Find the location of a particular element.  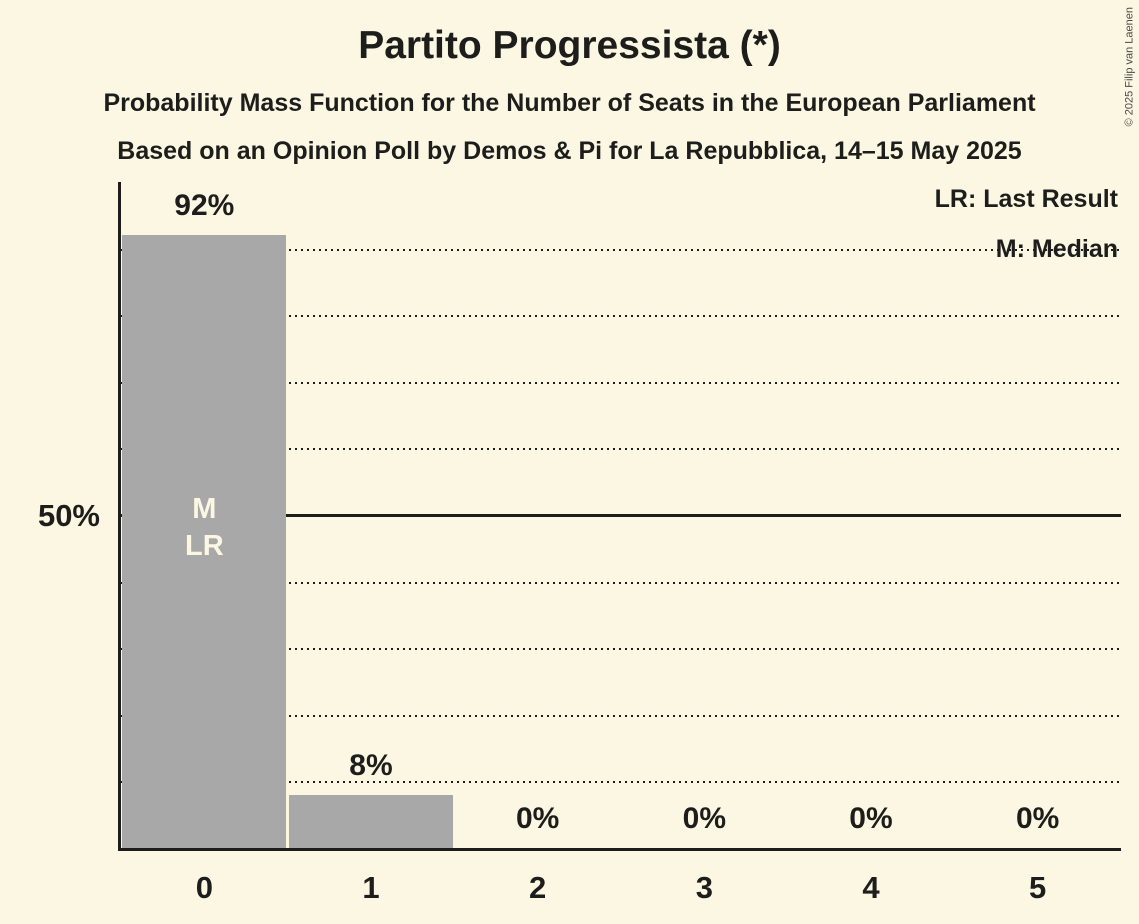

gridline-70pct is located at coordinates (621, 382).